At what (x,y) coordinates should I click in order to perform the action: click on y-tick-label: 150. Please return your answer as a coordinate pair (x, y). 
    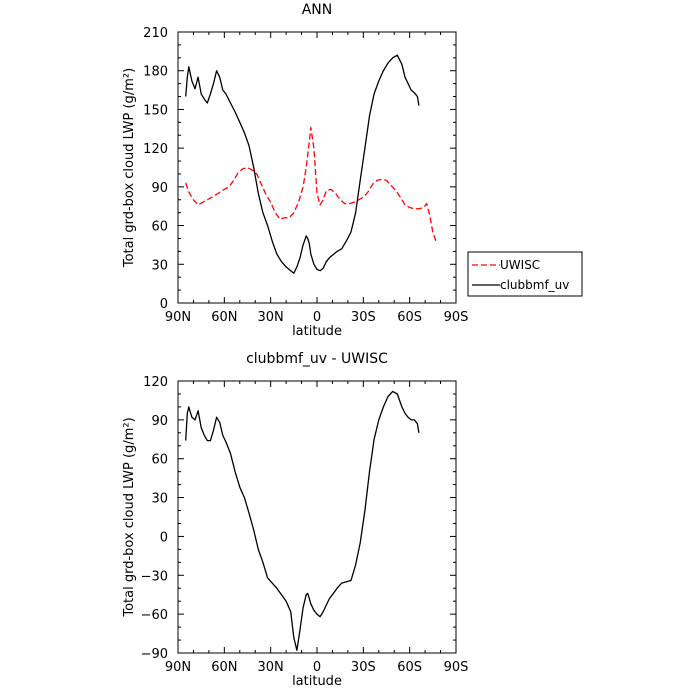
    Looking at the image, I should click on (155, 110).